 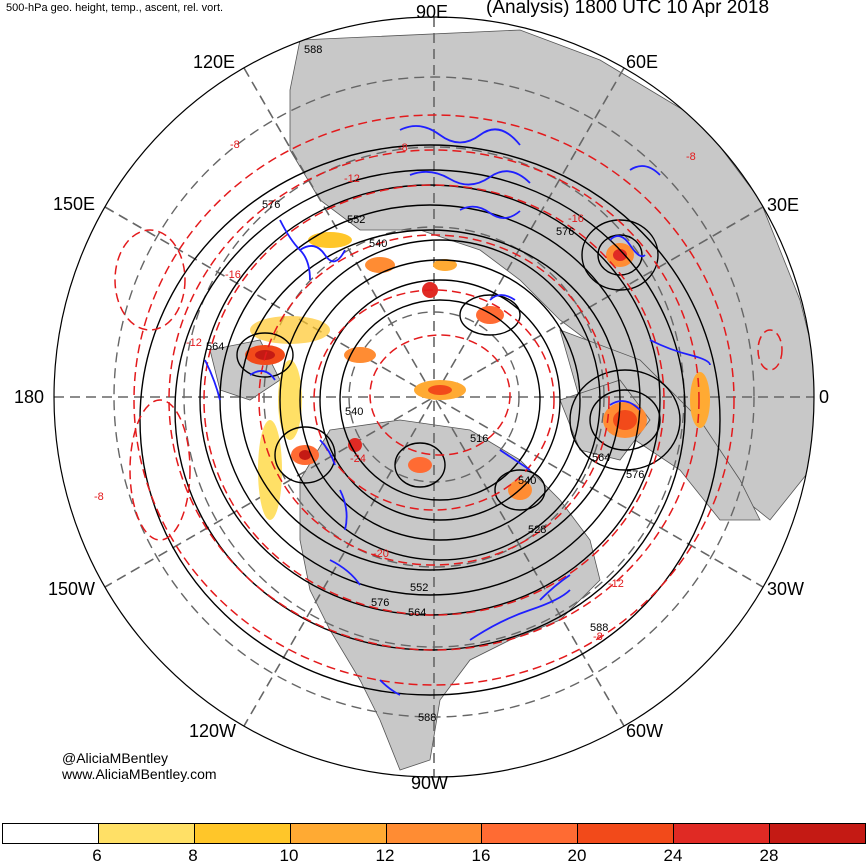 I want to click on lon-label-120w: 120W, so click(x=213, y=731).